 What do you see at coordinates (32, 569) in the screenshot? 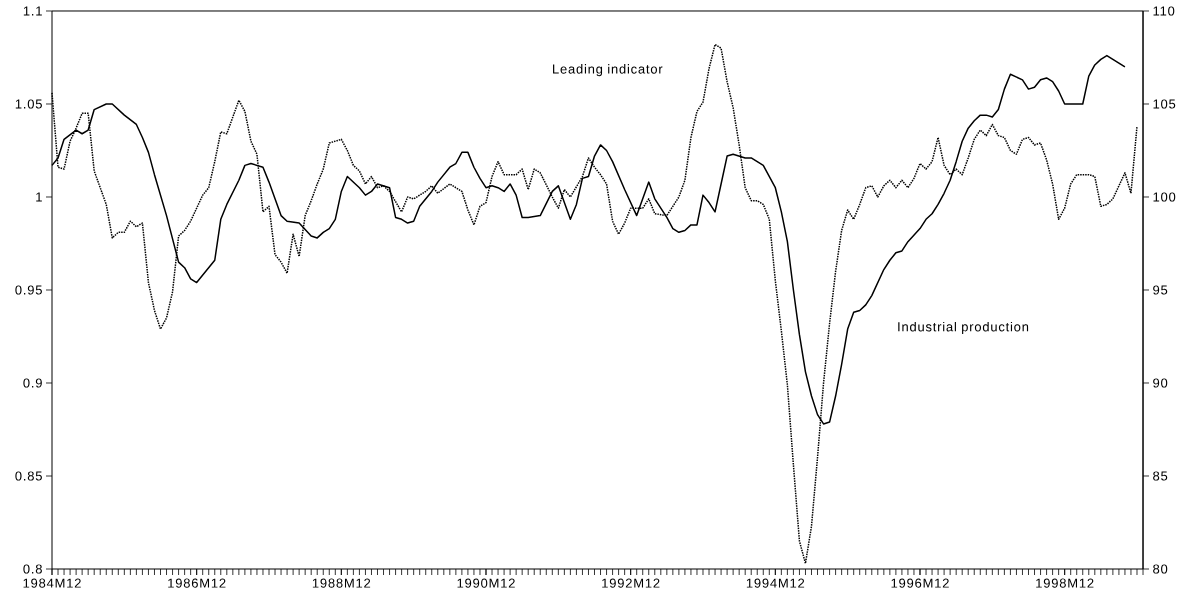
I see `y-tick-label: 0.8` at bounding box center [32, 569].